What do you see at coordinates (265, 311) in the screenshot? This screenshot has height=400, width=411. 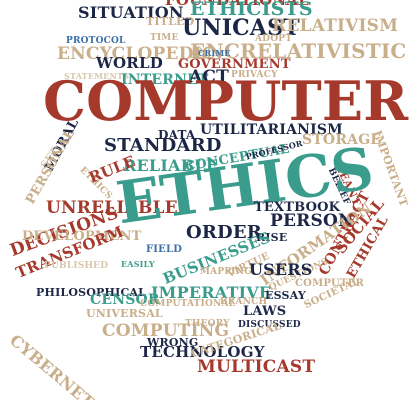 I see `cloud-word: LAWS` at bounding box center [265, 311].